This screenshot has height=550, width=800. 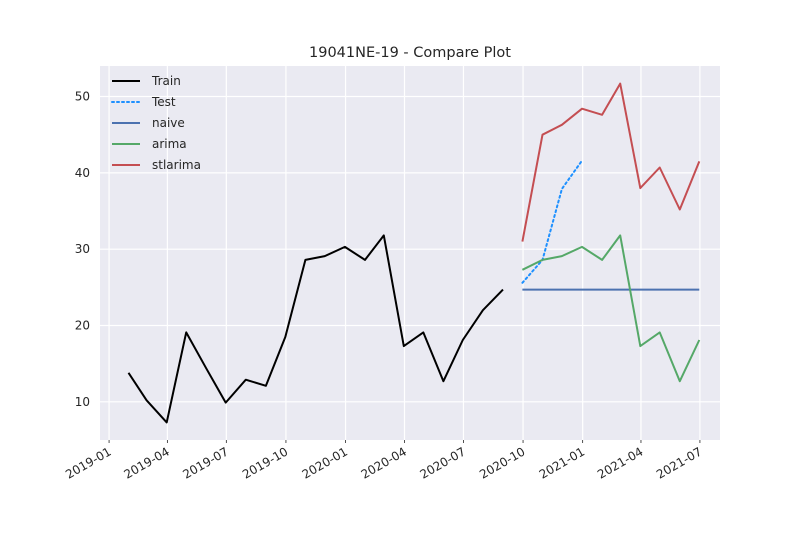 What do you see at coordinates (82, 97) in the screenshot?
I see `y-tick-label: 50` at bounding box center [82, 97].